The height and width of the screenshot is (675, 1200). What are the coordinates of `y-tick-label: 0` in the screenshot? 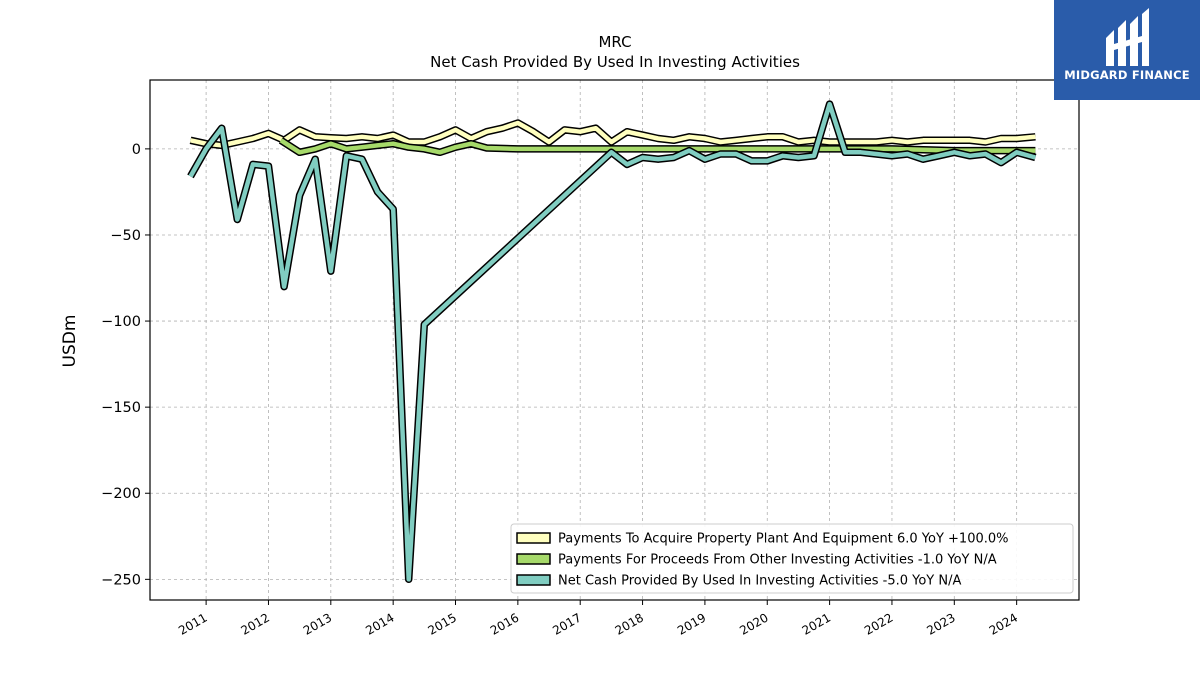 It's located at (136, 150).